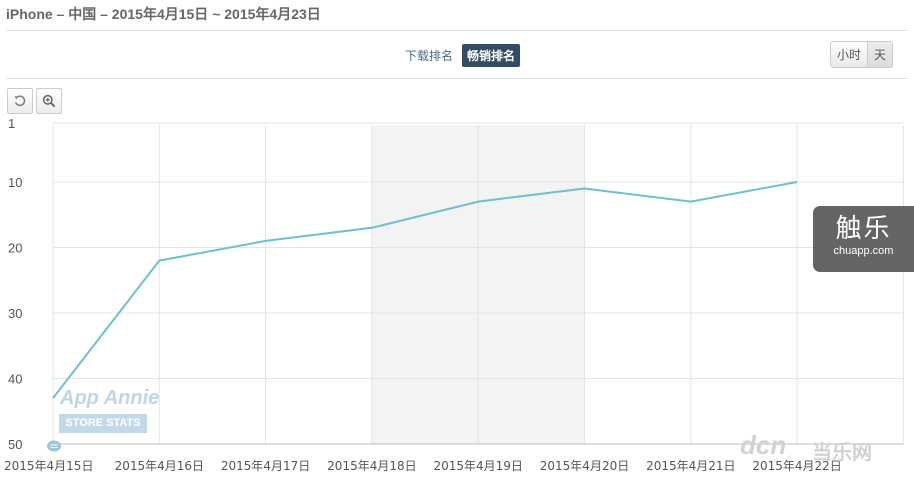 This screenshot has height=480, width=914. Describe the element at coordinates (491, 55) in the screenshot. I see `tab-grossing-rank: 畅销排名` at that location.